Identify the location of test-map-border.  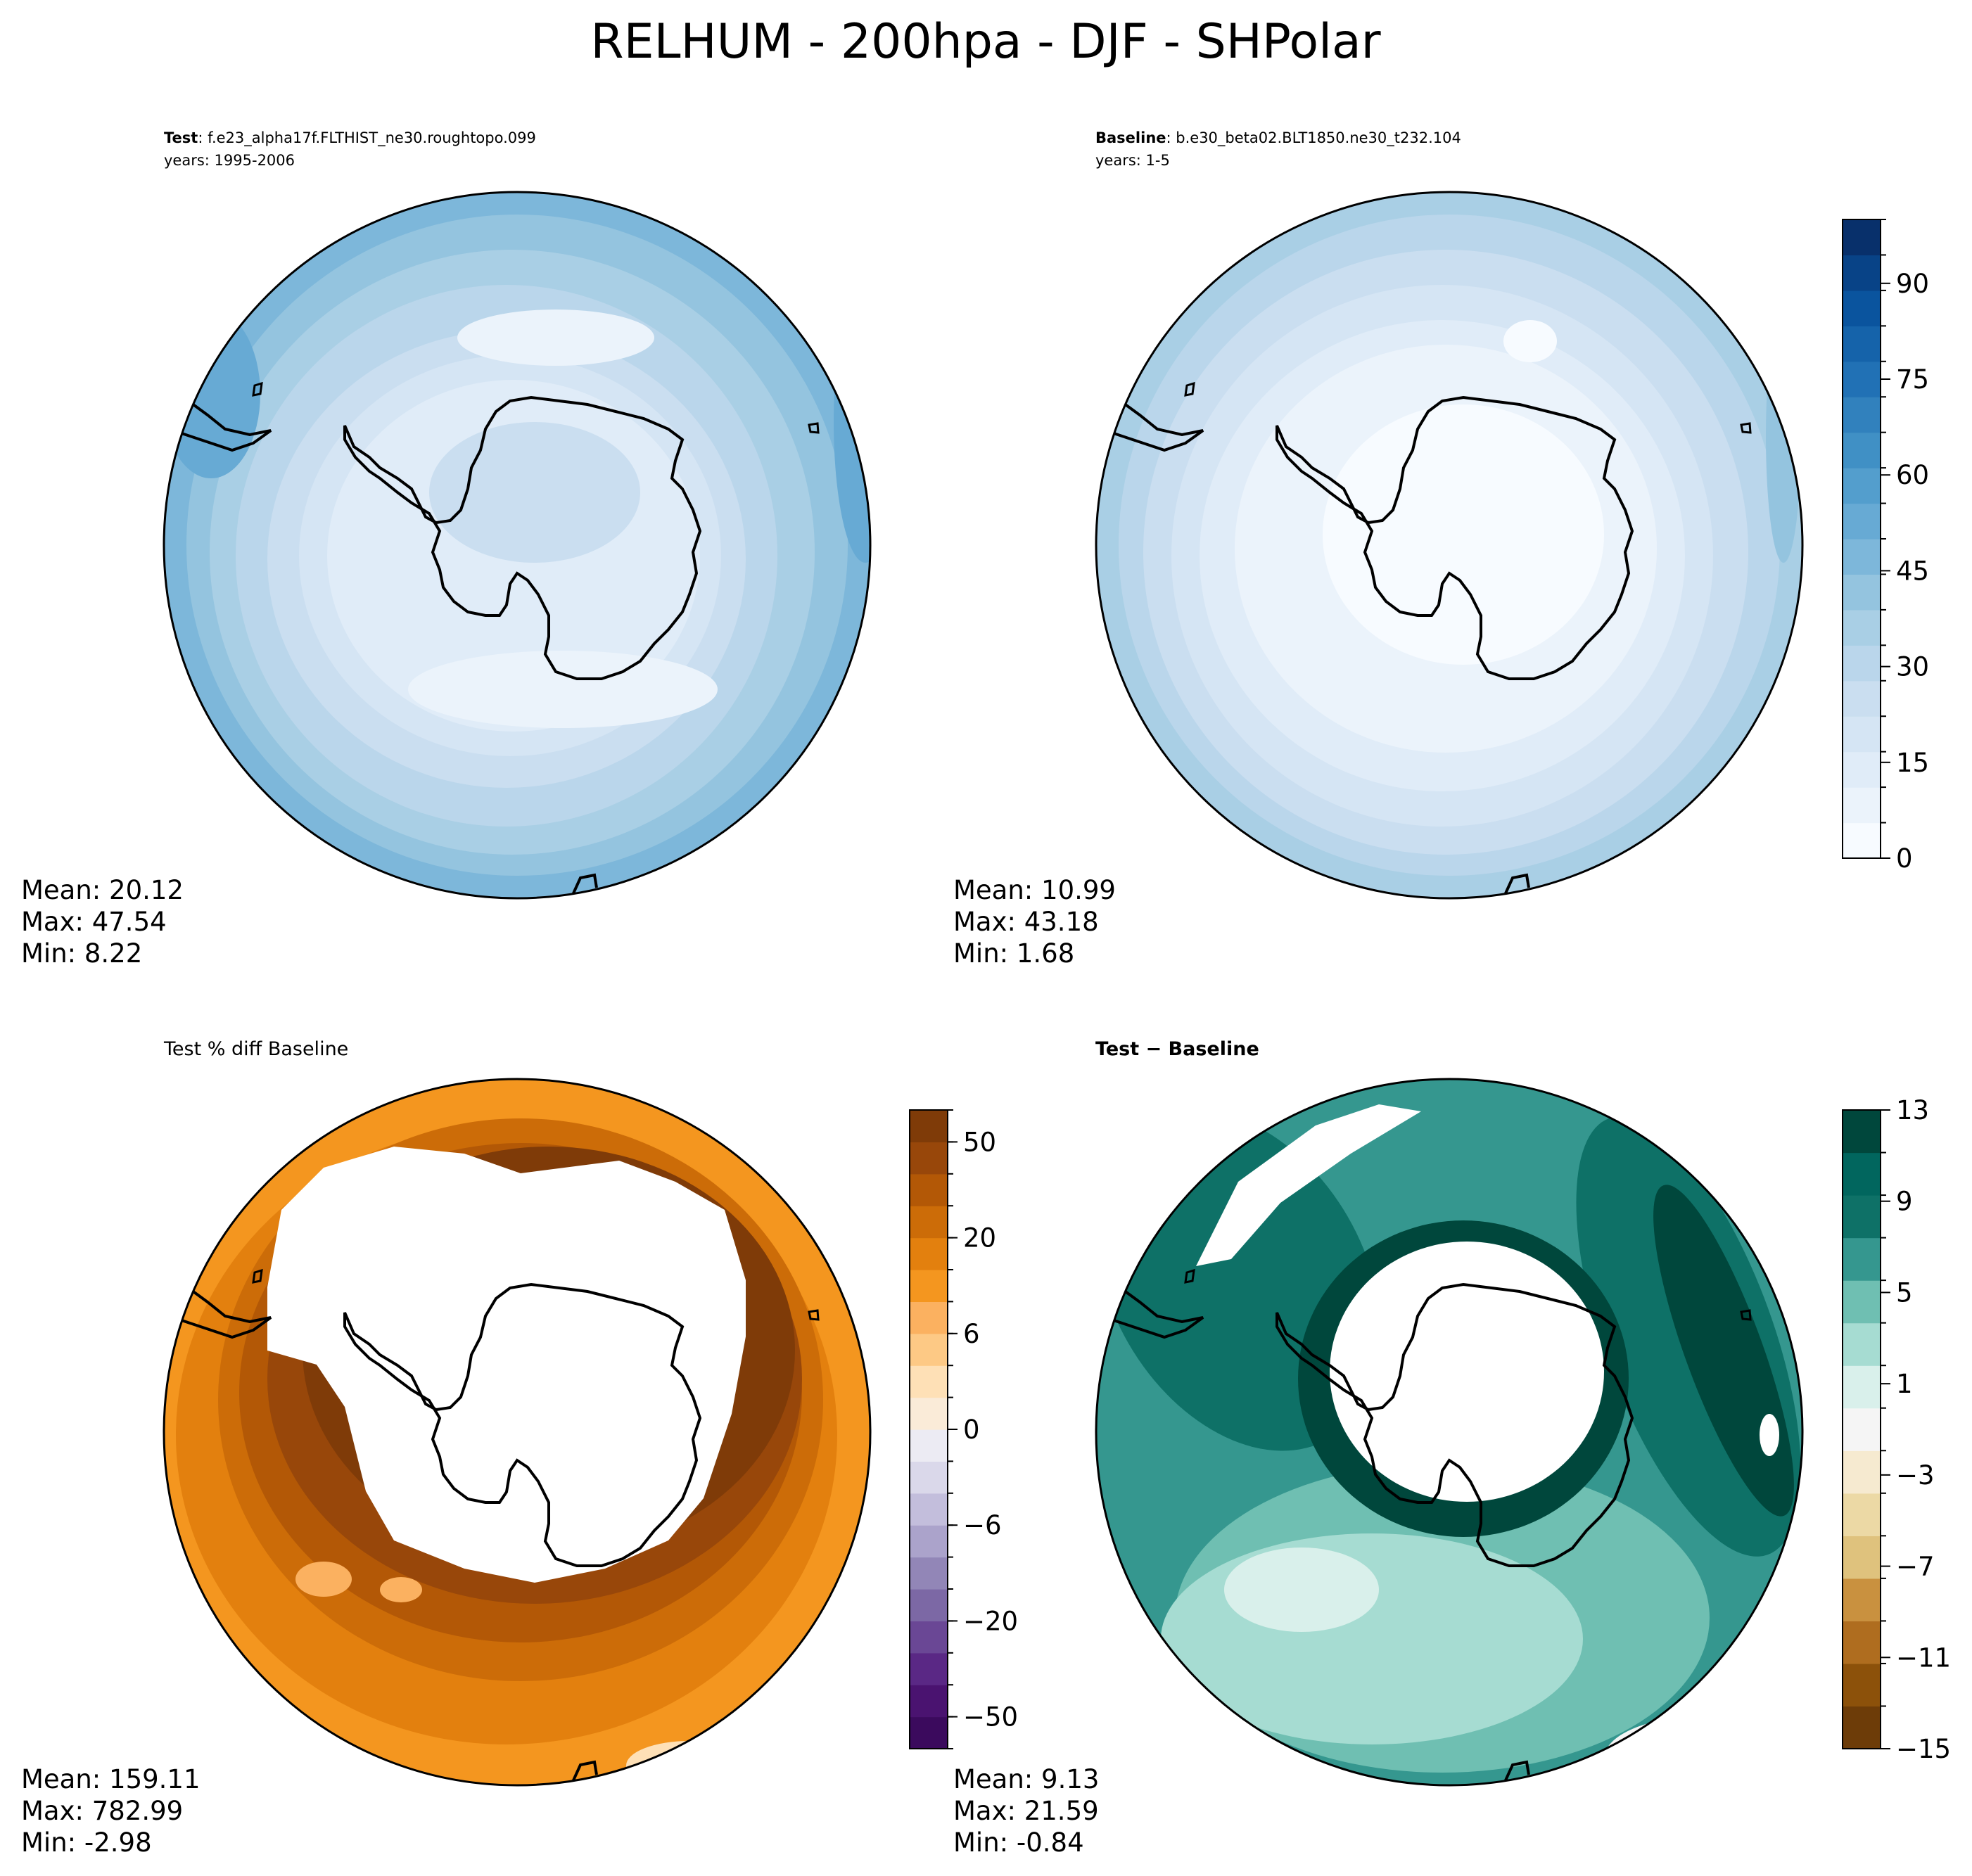
(517, 545).